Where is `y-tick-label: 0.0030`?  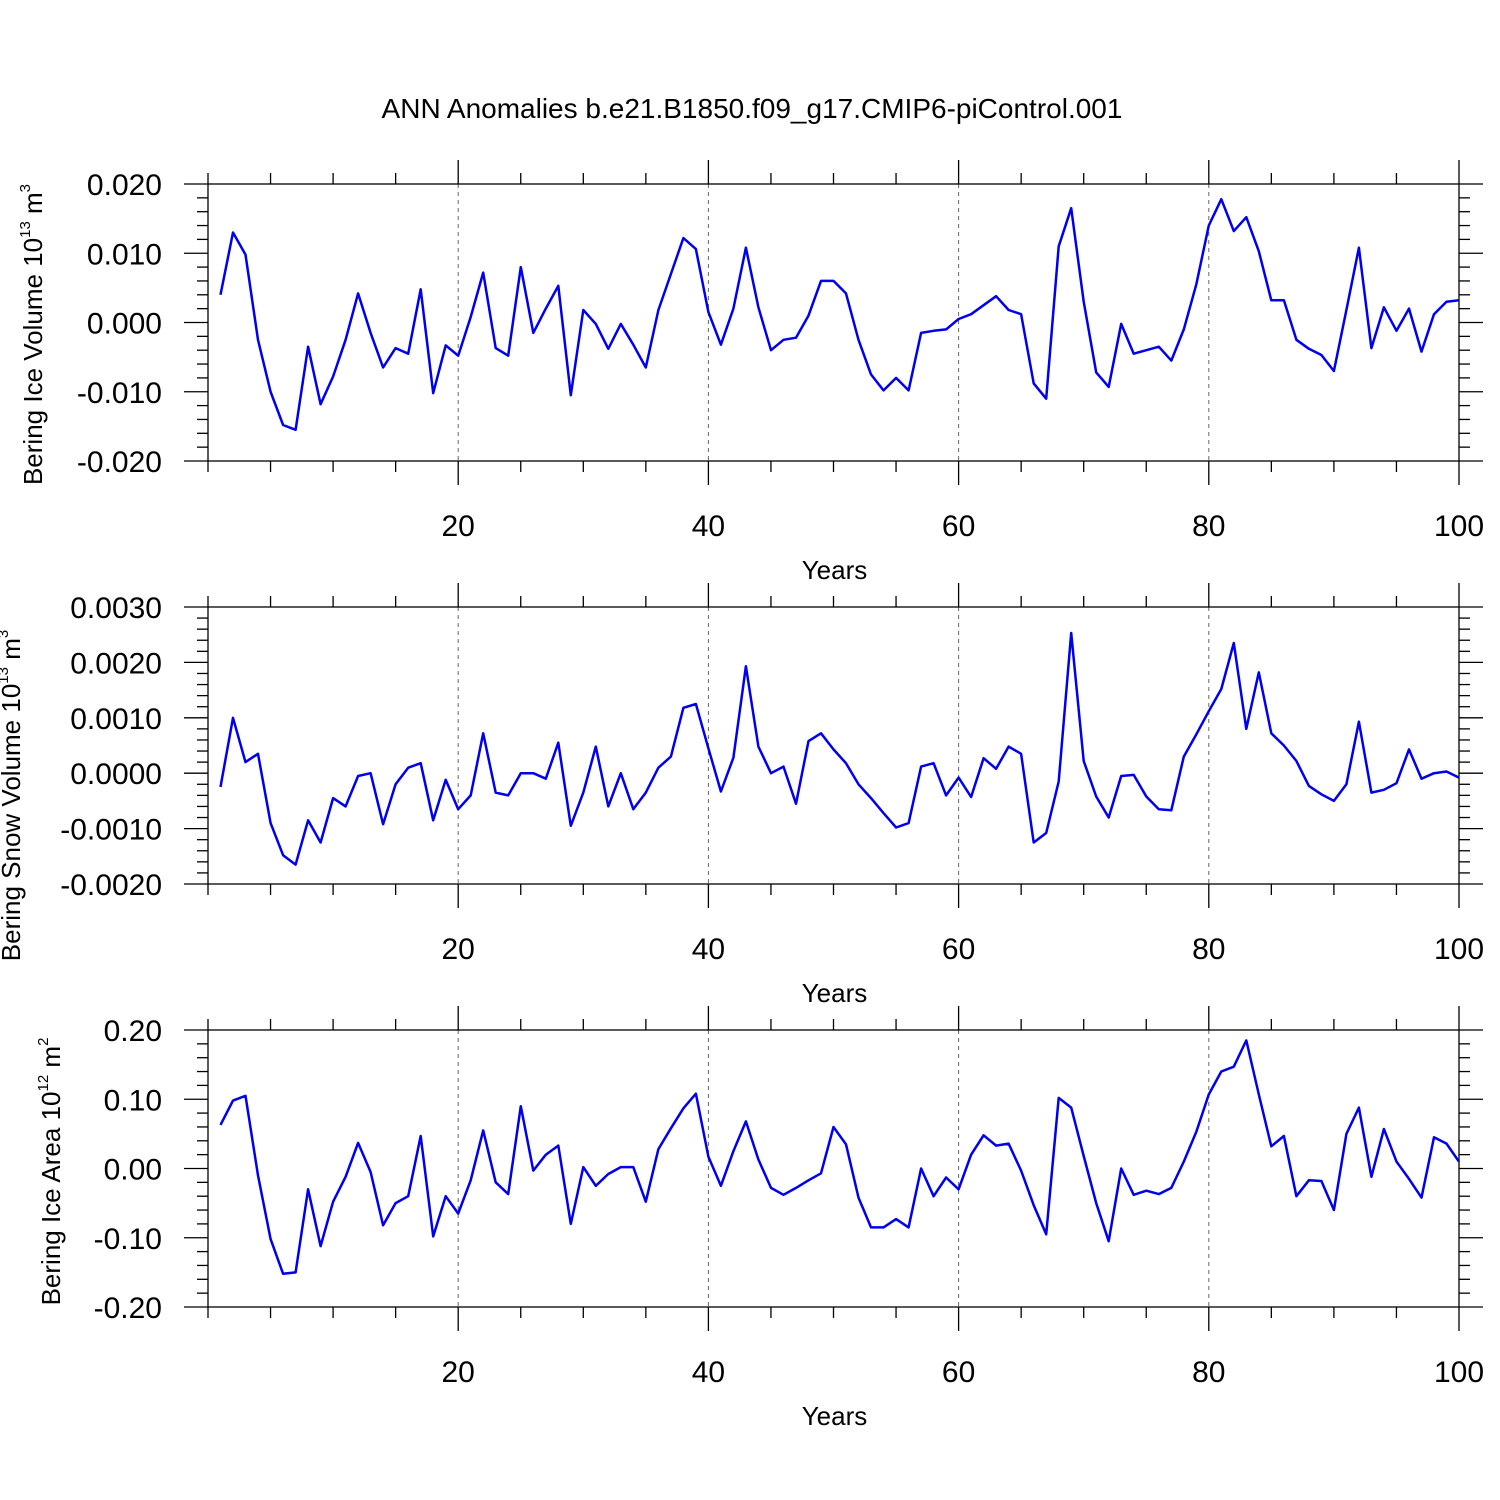
y-tick-label: 0.0030 is located at coordinates (116, 608).